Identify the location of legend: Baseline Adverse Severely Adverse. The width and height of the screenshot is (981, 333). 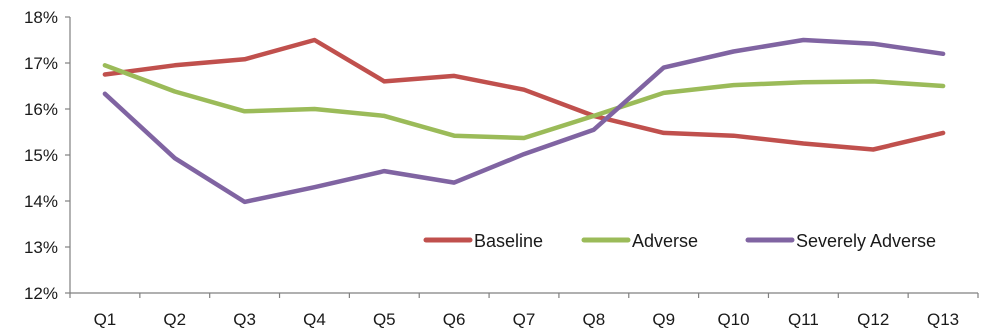
(679, 241).